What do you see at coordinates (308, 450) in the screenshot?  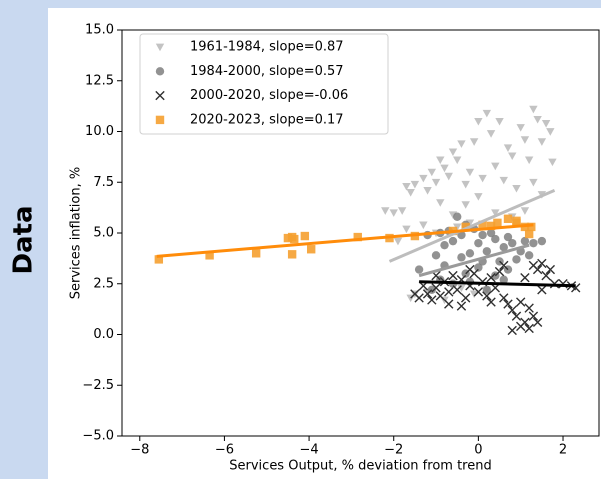 I see `x-tick-label: −4` at bounding box center [308, 450].